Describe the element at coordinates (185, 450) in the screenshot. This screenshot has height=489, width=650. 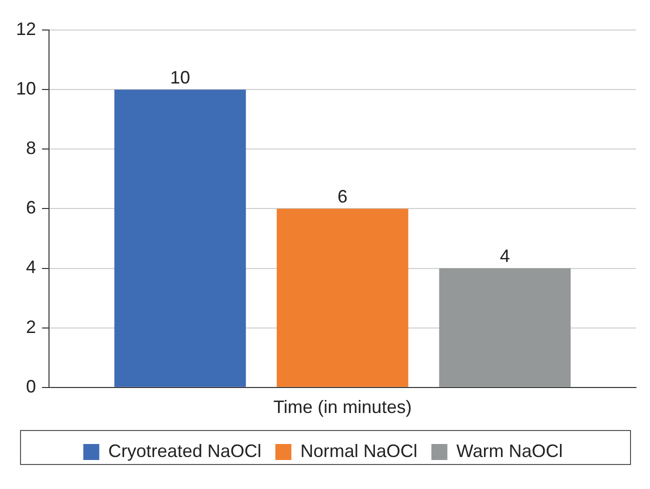
I see `legend-label: Cryotreated NaOCl` at that location.